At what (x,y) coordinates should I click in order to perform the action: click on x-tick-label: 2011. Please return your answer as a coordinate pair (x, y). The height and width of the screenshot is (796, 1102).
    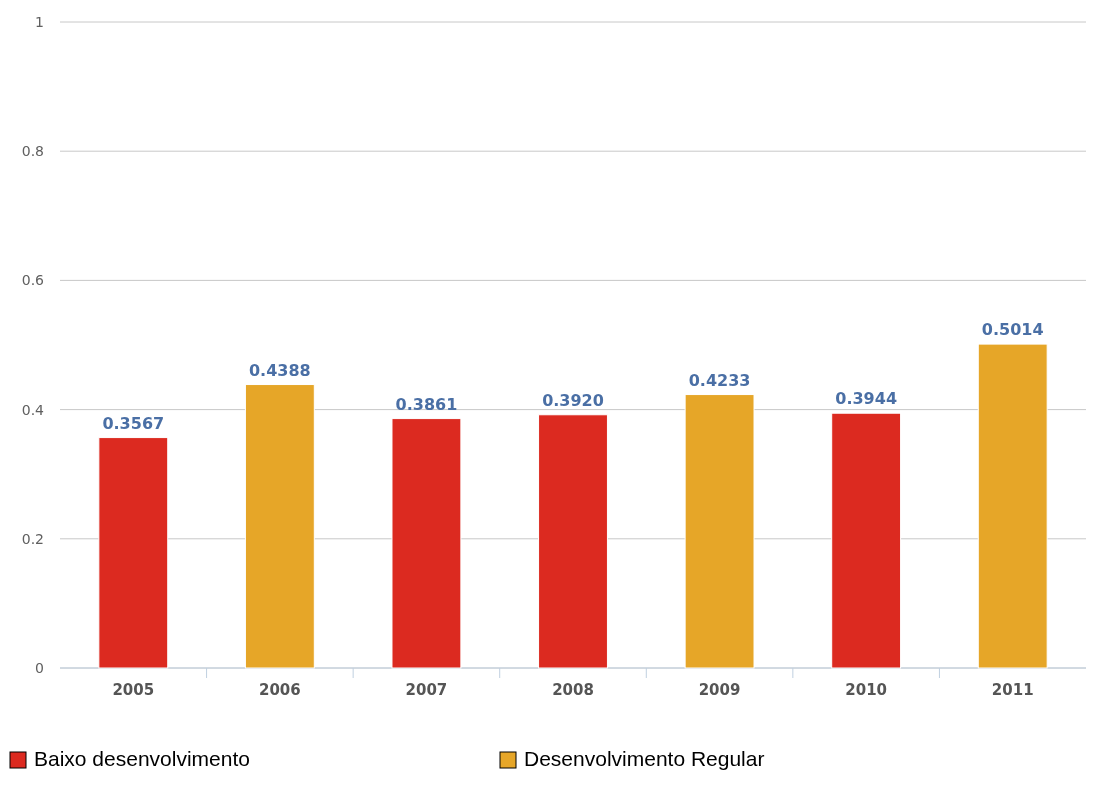
    Looking at the image, I should click on (1012, 690).